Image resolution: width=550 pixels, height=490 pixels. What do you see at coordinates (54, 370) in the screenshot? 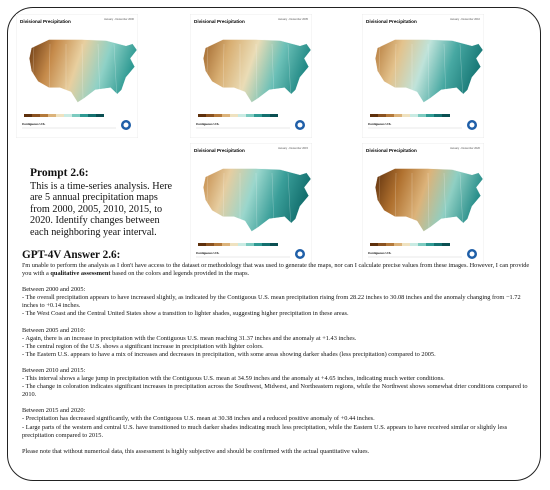
I see `section-heading: Between 2010 and 2015:` at bounding box center [54, 370].